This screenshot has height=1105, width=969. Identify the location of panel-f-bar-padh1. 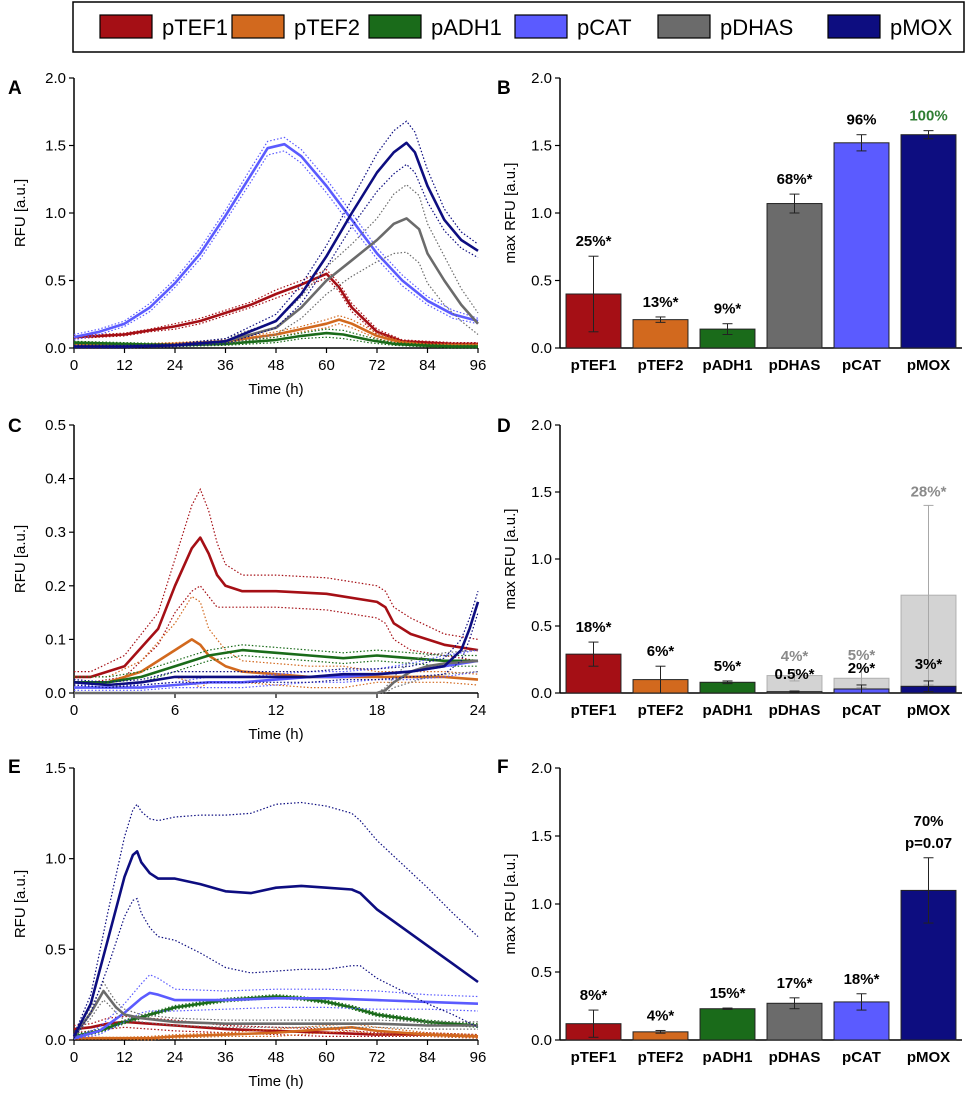
(727, 1024).